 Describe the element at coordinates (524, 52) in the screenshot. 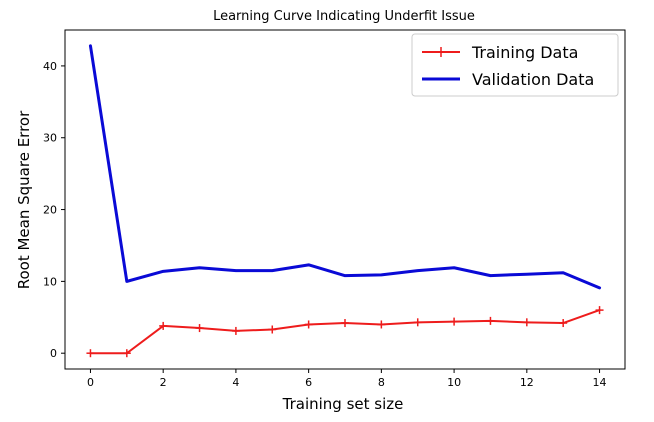

I see `legend-training-label: Training Data` at that location.